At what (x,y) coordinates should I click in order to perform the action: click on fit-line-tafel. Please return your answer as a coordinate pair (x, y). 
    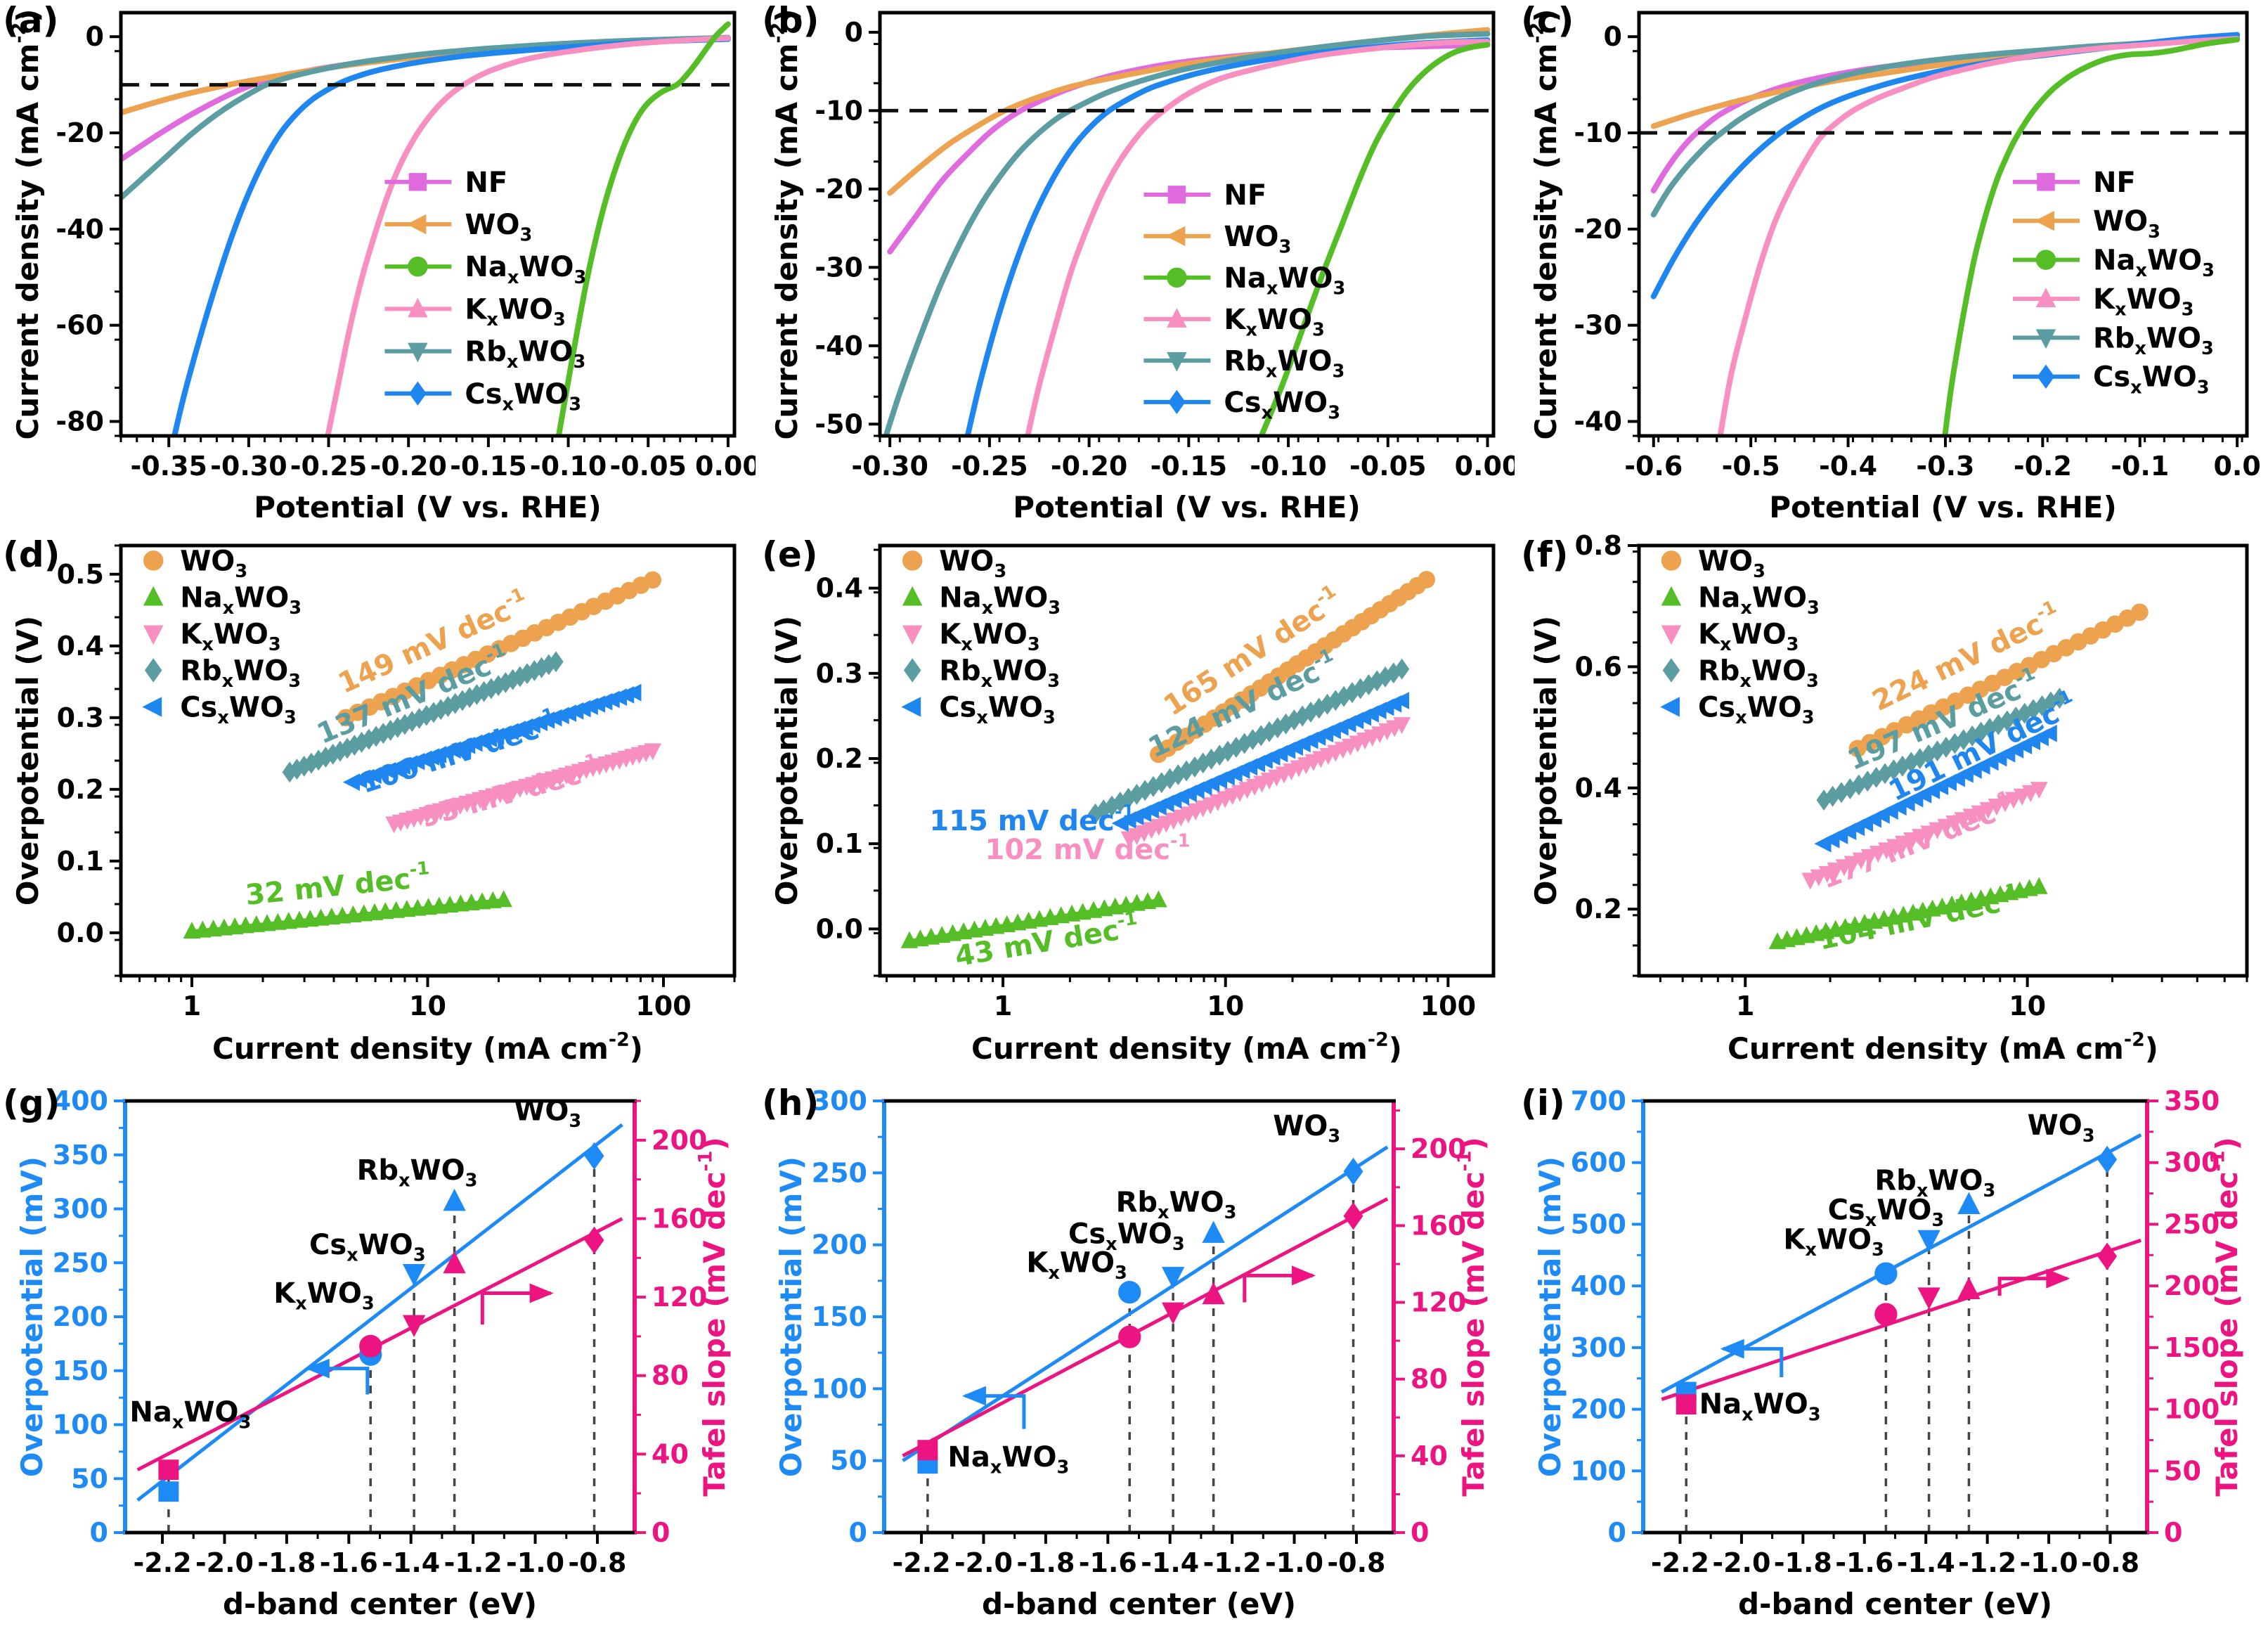
    Looking at the image, I should click on (1901, 1319).